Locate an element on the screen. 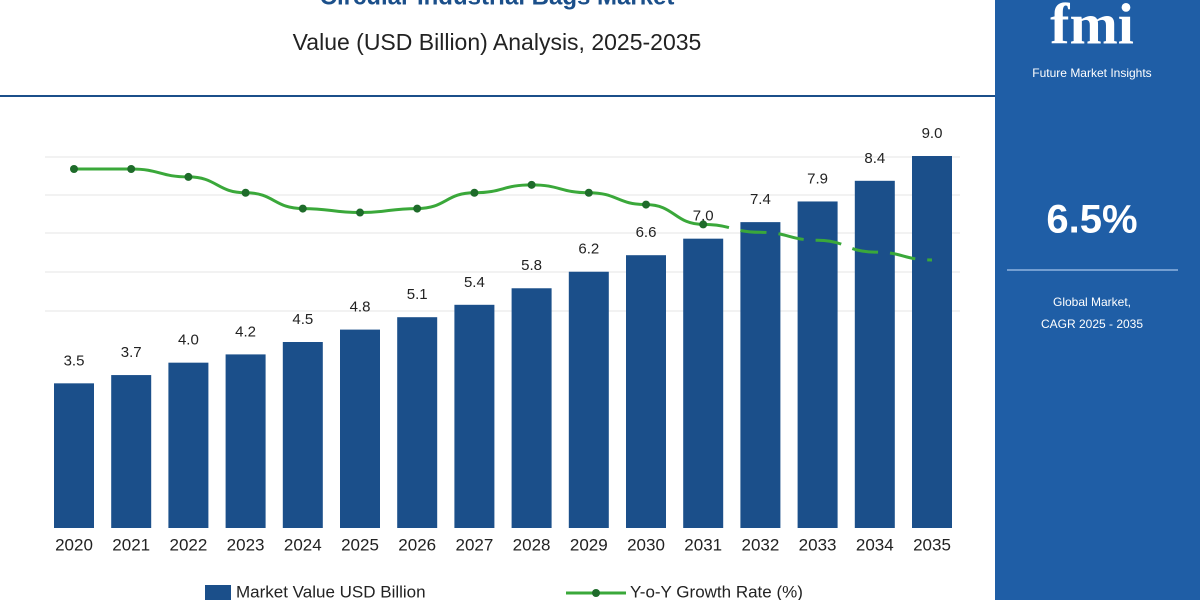  chart-subtitle: Value (USD Billion) Analysis, 2025-2035 is located at coordinates (497, 42).